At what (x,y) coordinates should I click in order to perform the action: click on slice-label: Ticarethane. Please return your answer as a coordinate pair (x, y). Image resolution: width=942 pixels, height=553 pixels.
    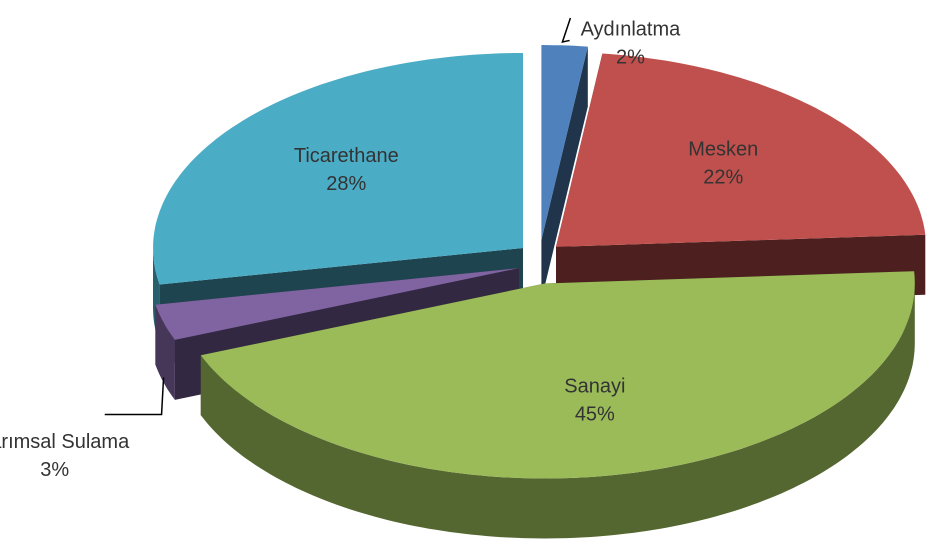
    Looking at the image, I should click on (346, 156).